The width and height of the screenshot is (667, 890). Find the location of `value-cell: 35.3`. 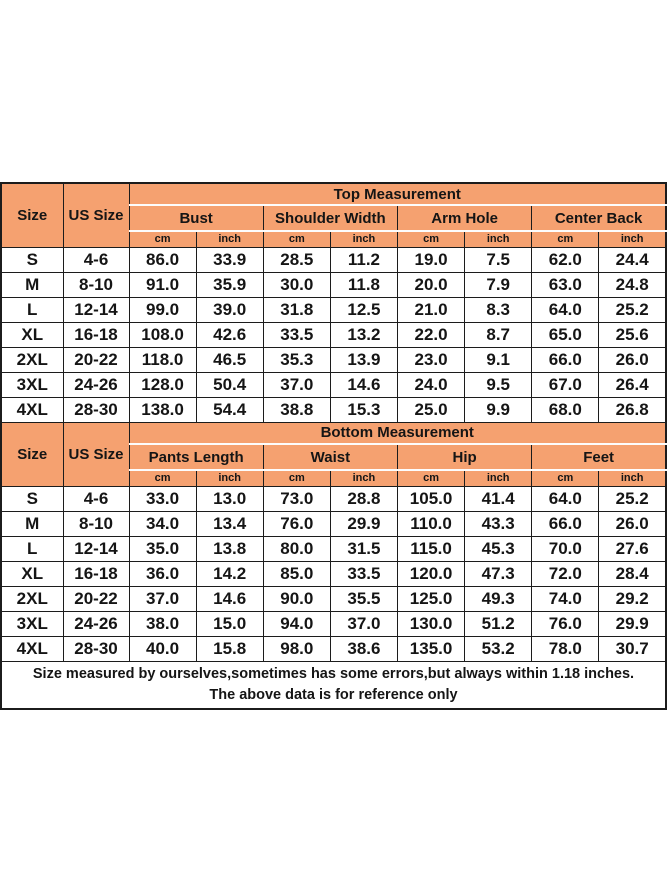

value-cell: 35.3 is located at coordinates (296, 359).